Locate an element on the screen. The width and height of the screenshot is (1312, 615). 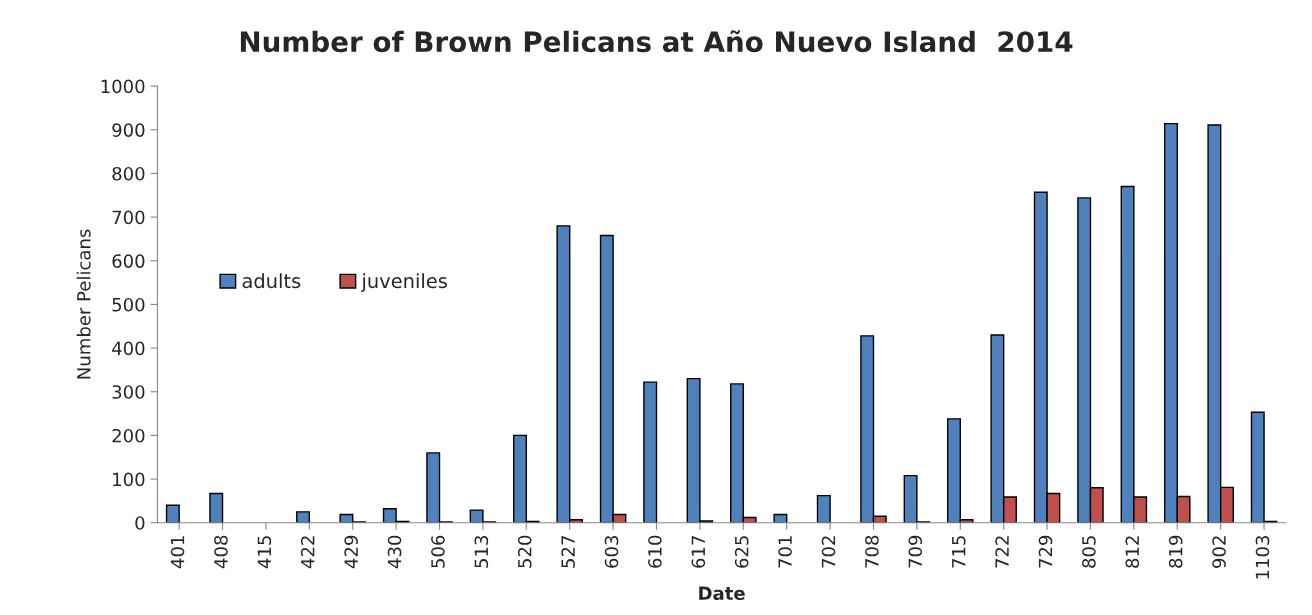
y-tick-label: 200 is located at coordinates (128, 435).